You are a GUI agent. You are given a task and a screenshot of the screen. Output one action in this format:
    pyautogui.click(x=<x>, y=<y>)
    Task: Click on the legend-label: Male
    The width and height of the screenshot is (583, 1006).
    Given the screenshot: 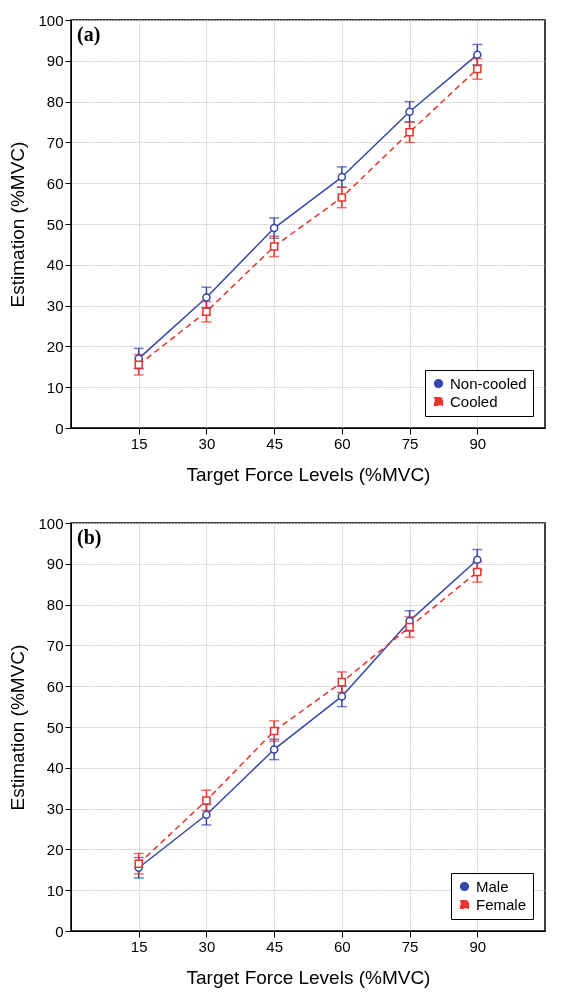 What is the action you would take?
    pyautogui.click(x=492, y=886)
    